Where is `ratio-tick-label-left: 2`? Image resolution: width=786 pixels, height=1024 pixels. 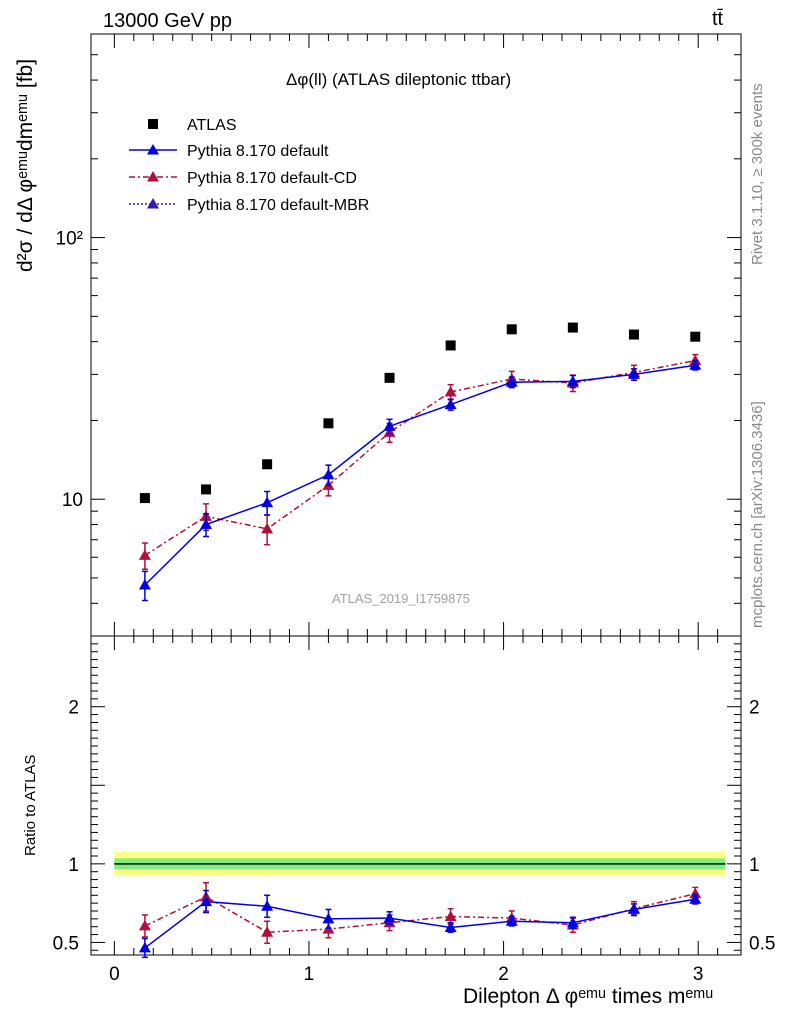 ratio-tick-label-left: 2 is located at coordinates (73, 708).